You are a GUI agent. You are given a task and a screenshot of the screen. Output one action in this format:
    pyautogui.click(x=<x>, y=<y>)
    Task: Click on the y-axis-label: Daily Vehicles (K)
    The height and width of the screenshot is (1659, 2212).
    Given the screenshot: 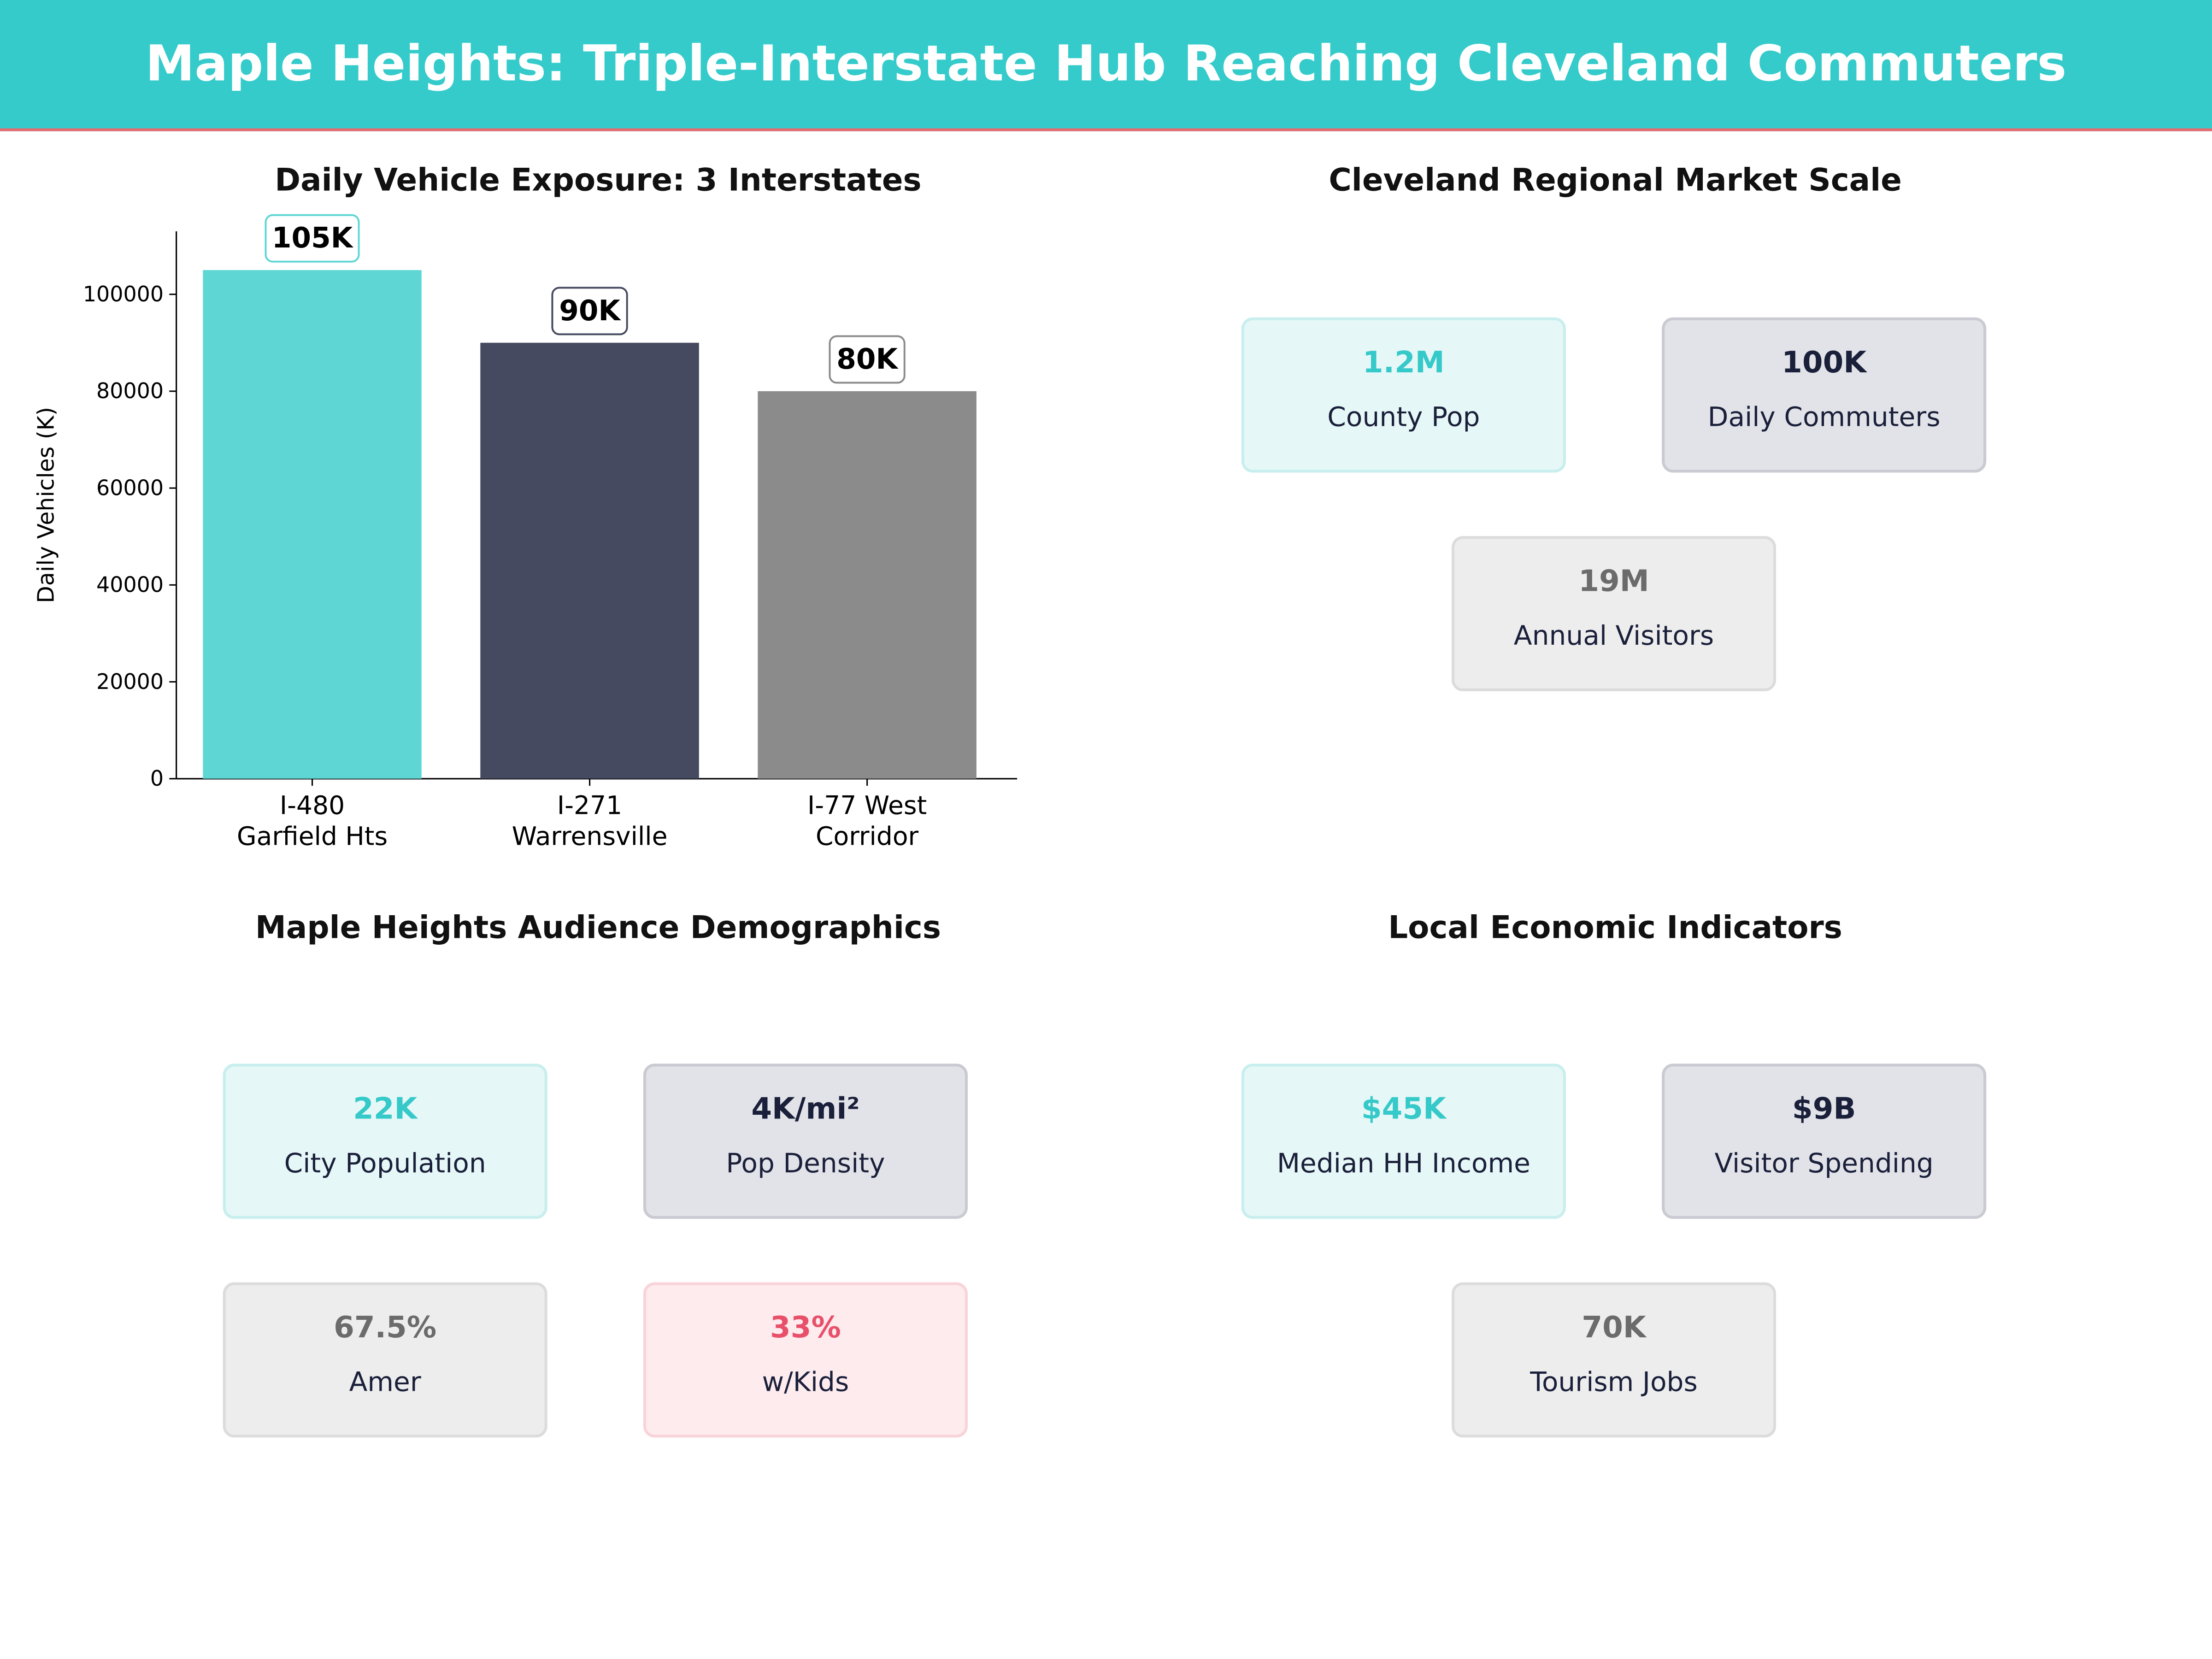 What is the action you would take?
    pyautogui.click(x=46, y=505)
    